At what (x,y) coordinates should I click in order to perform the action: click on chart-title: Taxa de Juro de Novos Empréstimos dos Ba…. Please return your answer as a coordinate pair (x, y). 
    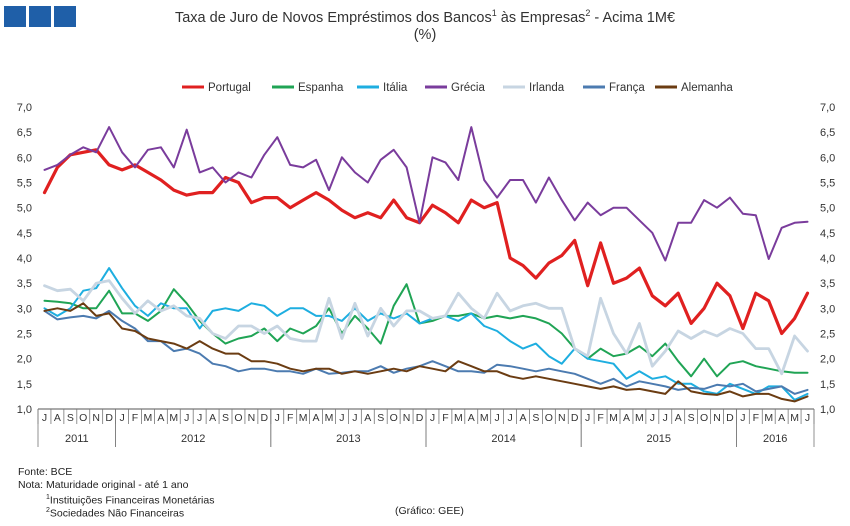
    Looking at the image, I should click on (425, 17).